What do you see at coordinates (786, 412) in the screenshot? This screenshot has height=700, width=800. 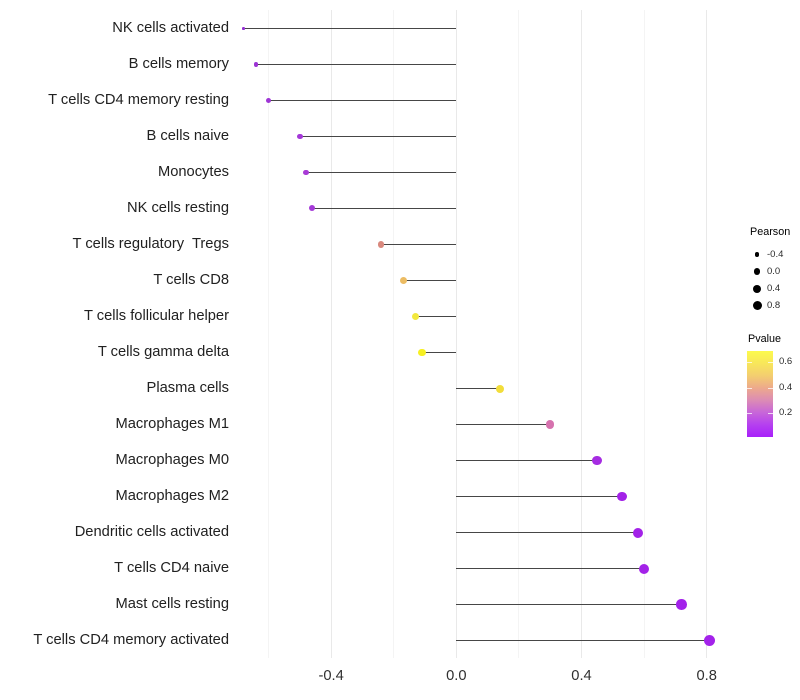 I see `legend-pvalue-label: 0.2` at bounding box center [786, 412].